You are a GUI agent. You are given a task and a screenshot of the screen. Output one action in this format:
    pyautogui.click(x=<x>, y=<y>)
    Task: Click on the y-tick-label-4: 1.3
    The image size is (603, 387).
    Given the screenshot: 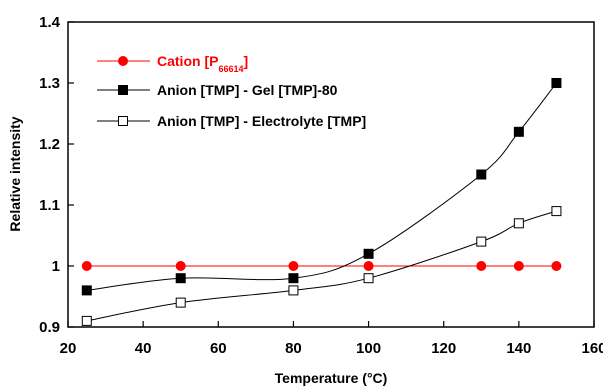 What is the action you would take?
    pyautogui.click(x=49, y=83)
    